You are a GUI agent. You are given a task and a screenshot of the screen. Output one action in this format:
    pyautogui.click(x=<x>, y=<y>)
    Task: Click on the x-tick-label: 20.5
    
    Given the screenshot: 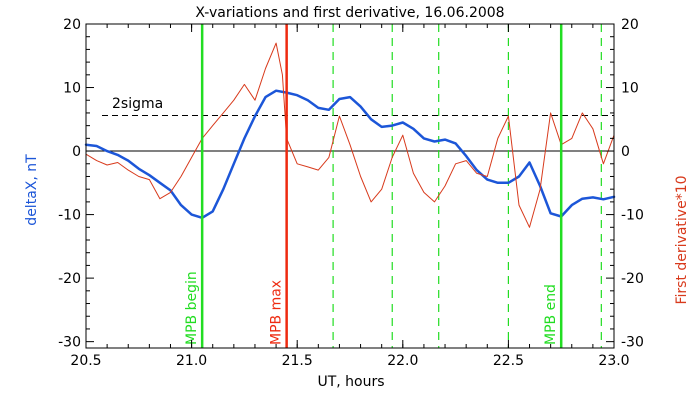 What is the action you would take?
    pyautogui.click(x=85, y=361)
    